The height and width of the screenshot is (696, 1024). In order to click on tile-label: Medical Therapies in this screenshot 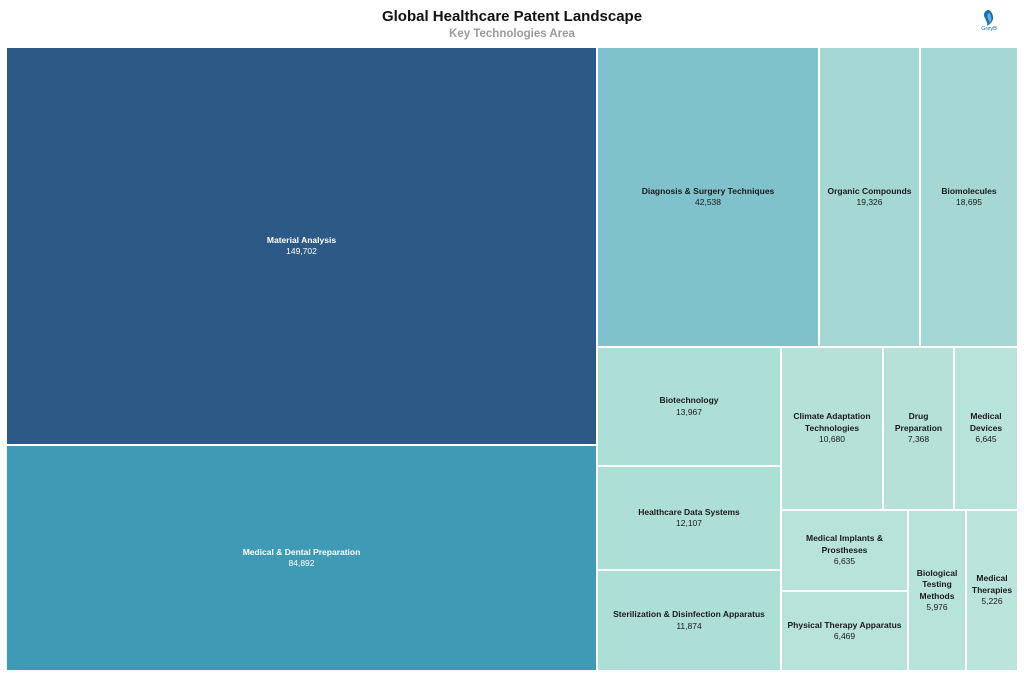, I will do `click(992, 584)`.